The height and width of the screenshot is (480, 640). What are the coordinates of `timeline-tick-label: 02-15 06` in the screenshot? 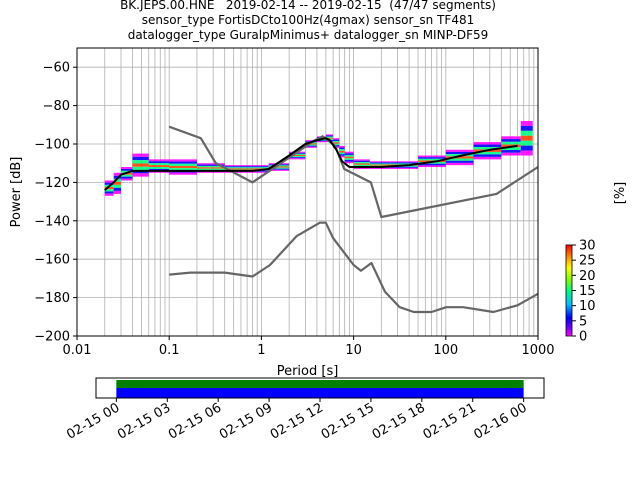 It's located at (195, 421).